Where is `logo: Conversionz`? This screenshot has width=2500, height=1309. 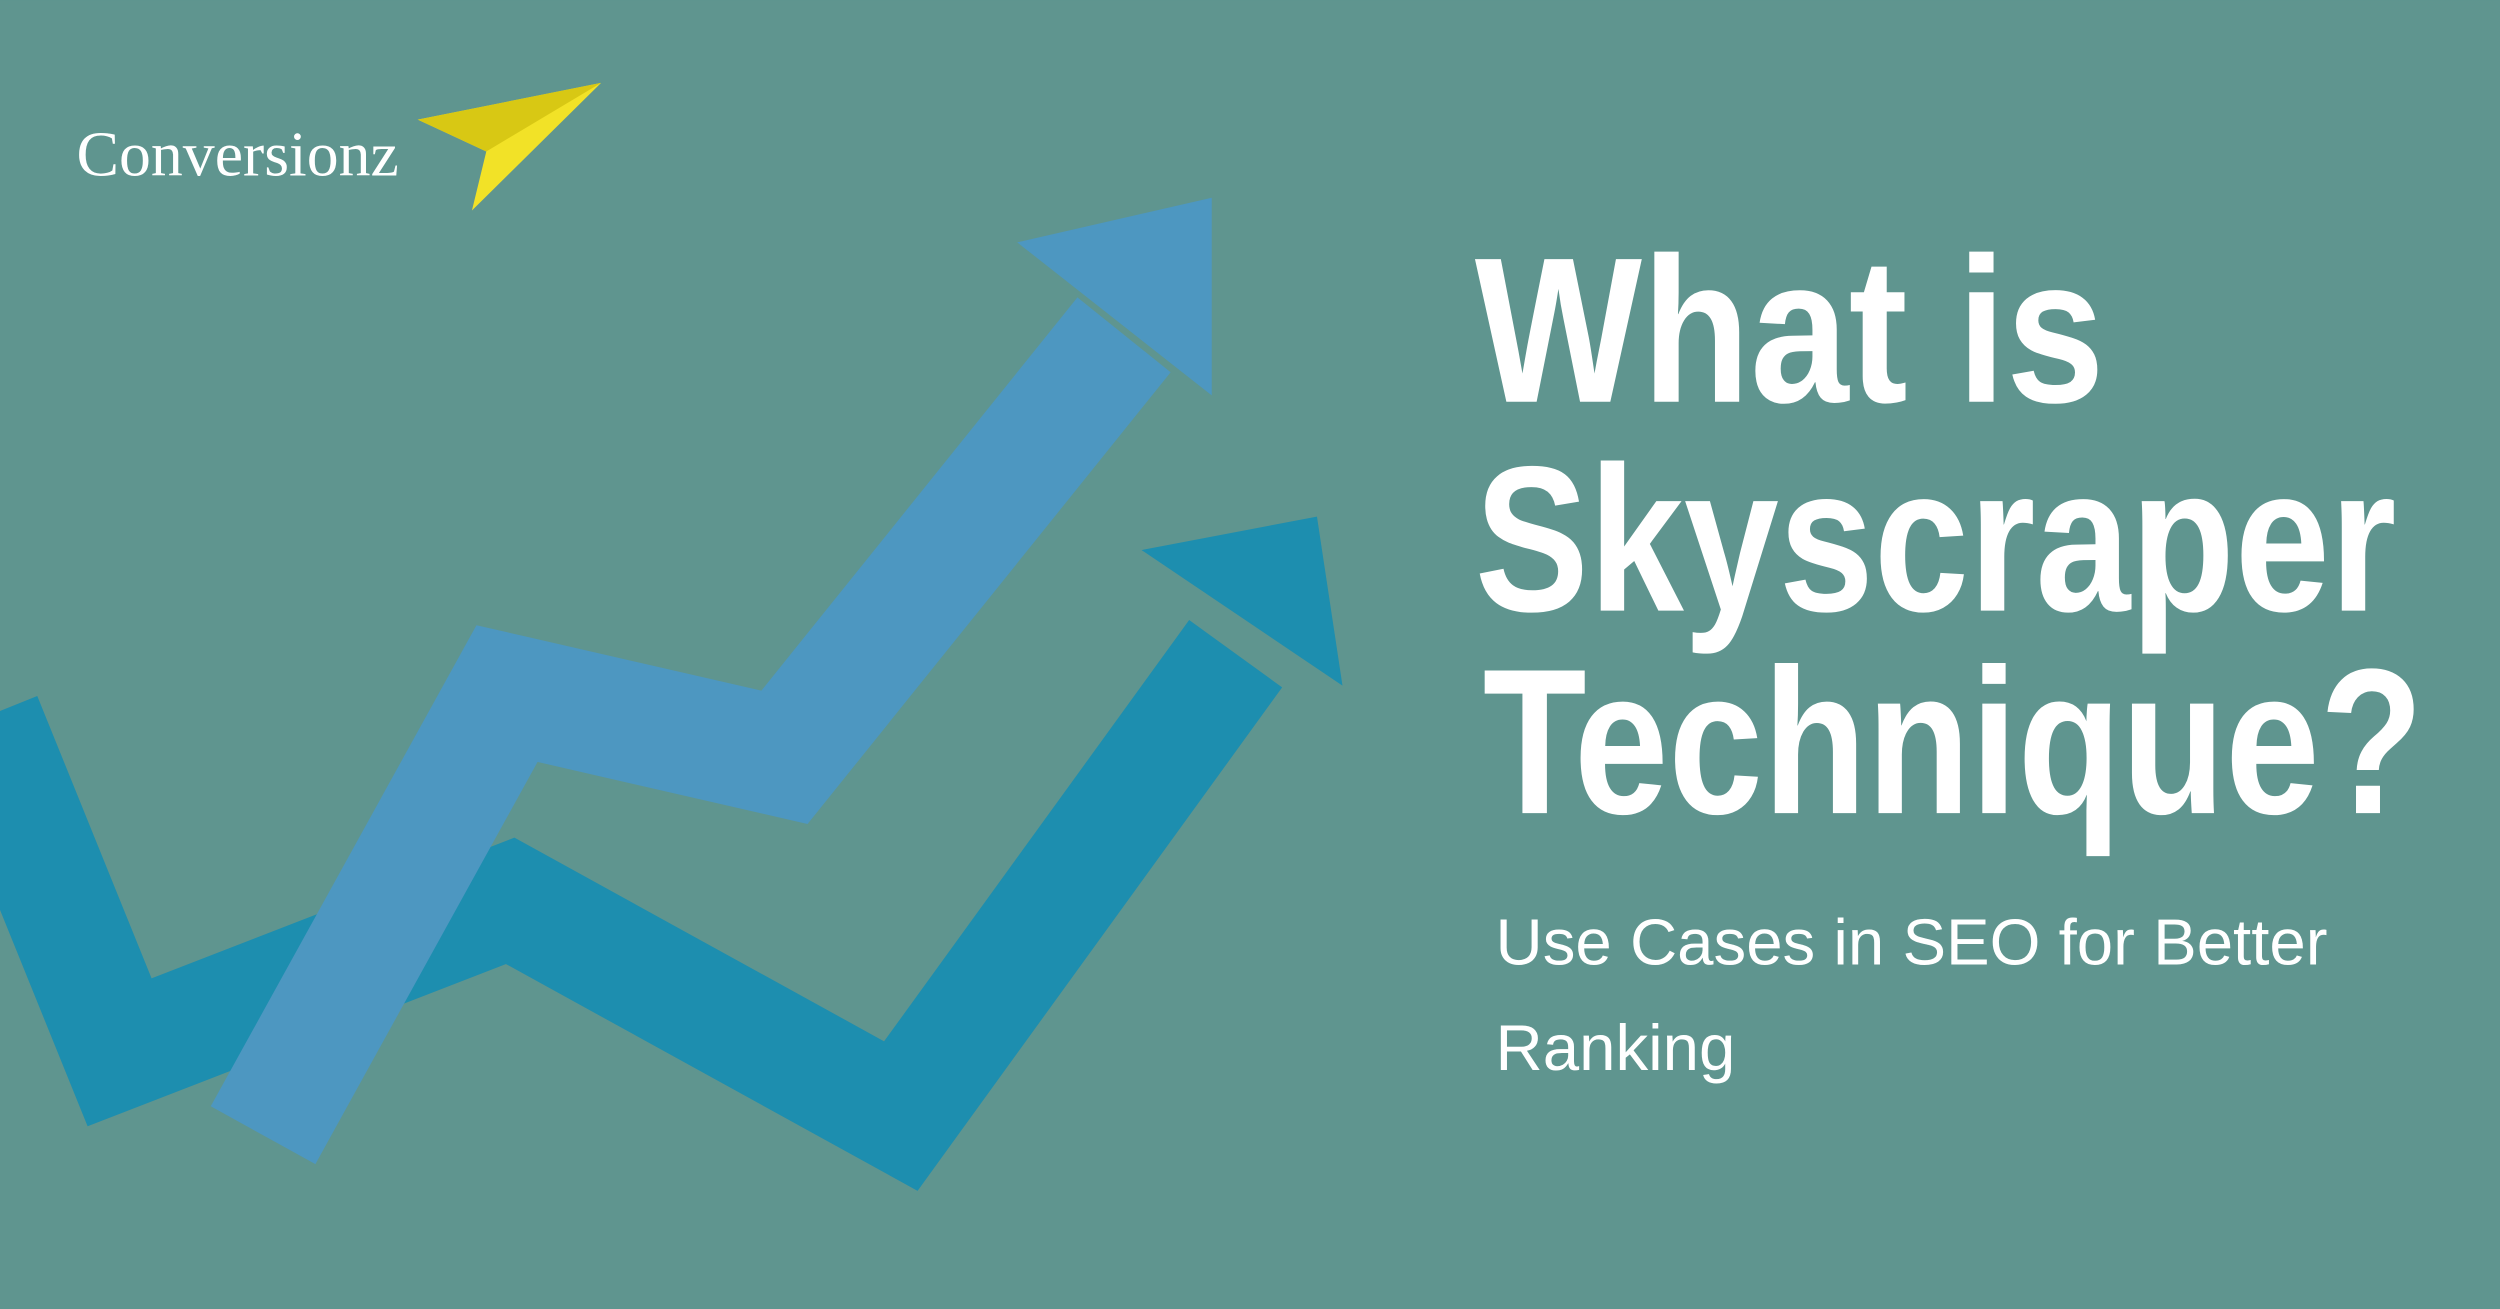
logo: Conversionz is located at coordinates (339, 146).